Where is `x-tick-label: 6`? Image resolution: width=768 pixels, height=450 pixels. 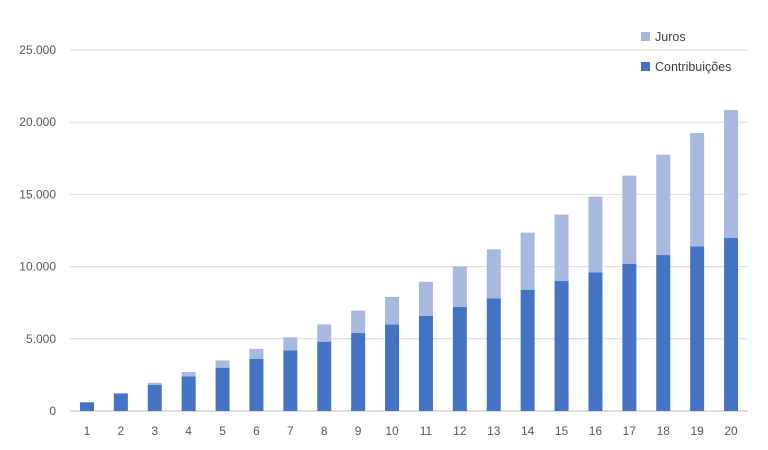 x-tick-label: 6 is located at coordinates (256, 431).